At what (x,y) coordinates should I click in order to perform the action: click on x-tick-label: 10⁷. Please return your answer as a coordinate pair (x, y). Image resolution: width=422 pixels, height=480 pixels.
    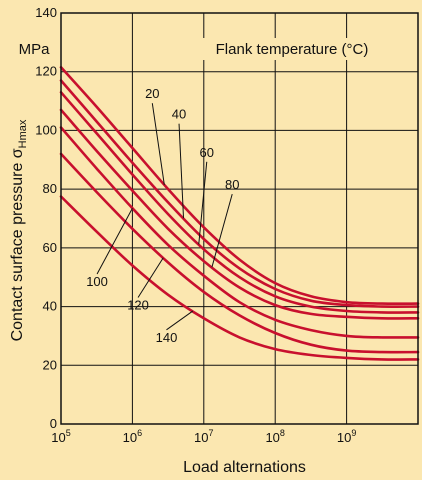
    Looking at the image, I should click on (203, 436).